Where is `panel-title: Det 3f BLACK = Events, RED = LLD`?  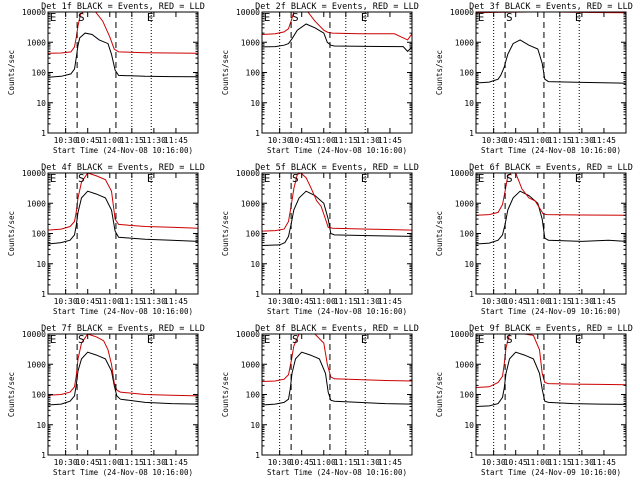
panel-title: Det 3f BLACK = Events, RED = LLD is located at coordinates (551, 7).